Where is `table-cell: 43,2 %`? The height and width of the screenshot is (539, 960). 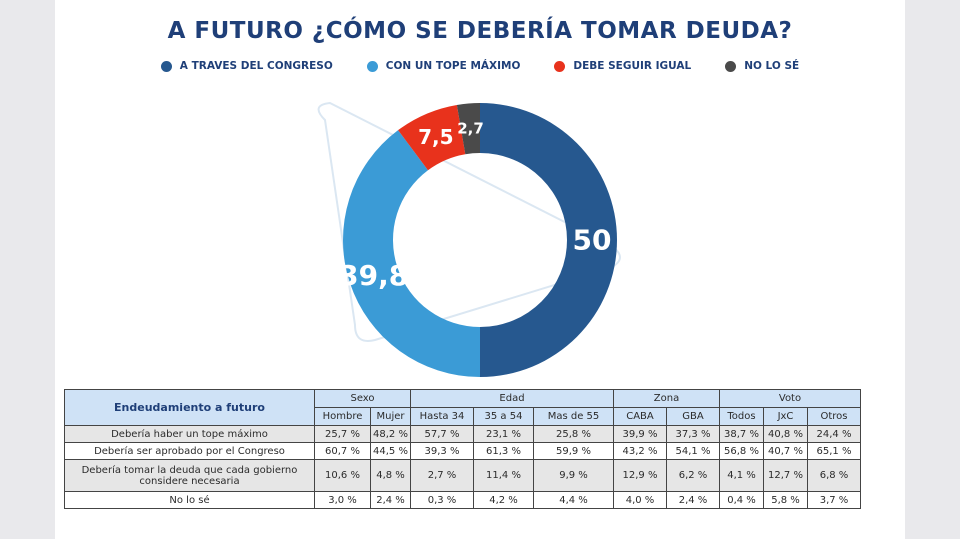
table-cell: 43,2 % is located at coordinates (640, 451).